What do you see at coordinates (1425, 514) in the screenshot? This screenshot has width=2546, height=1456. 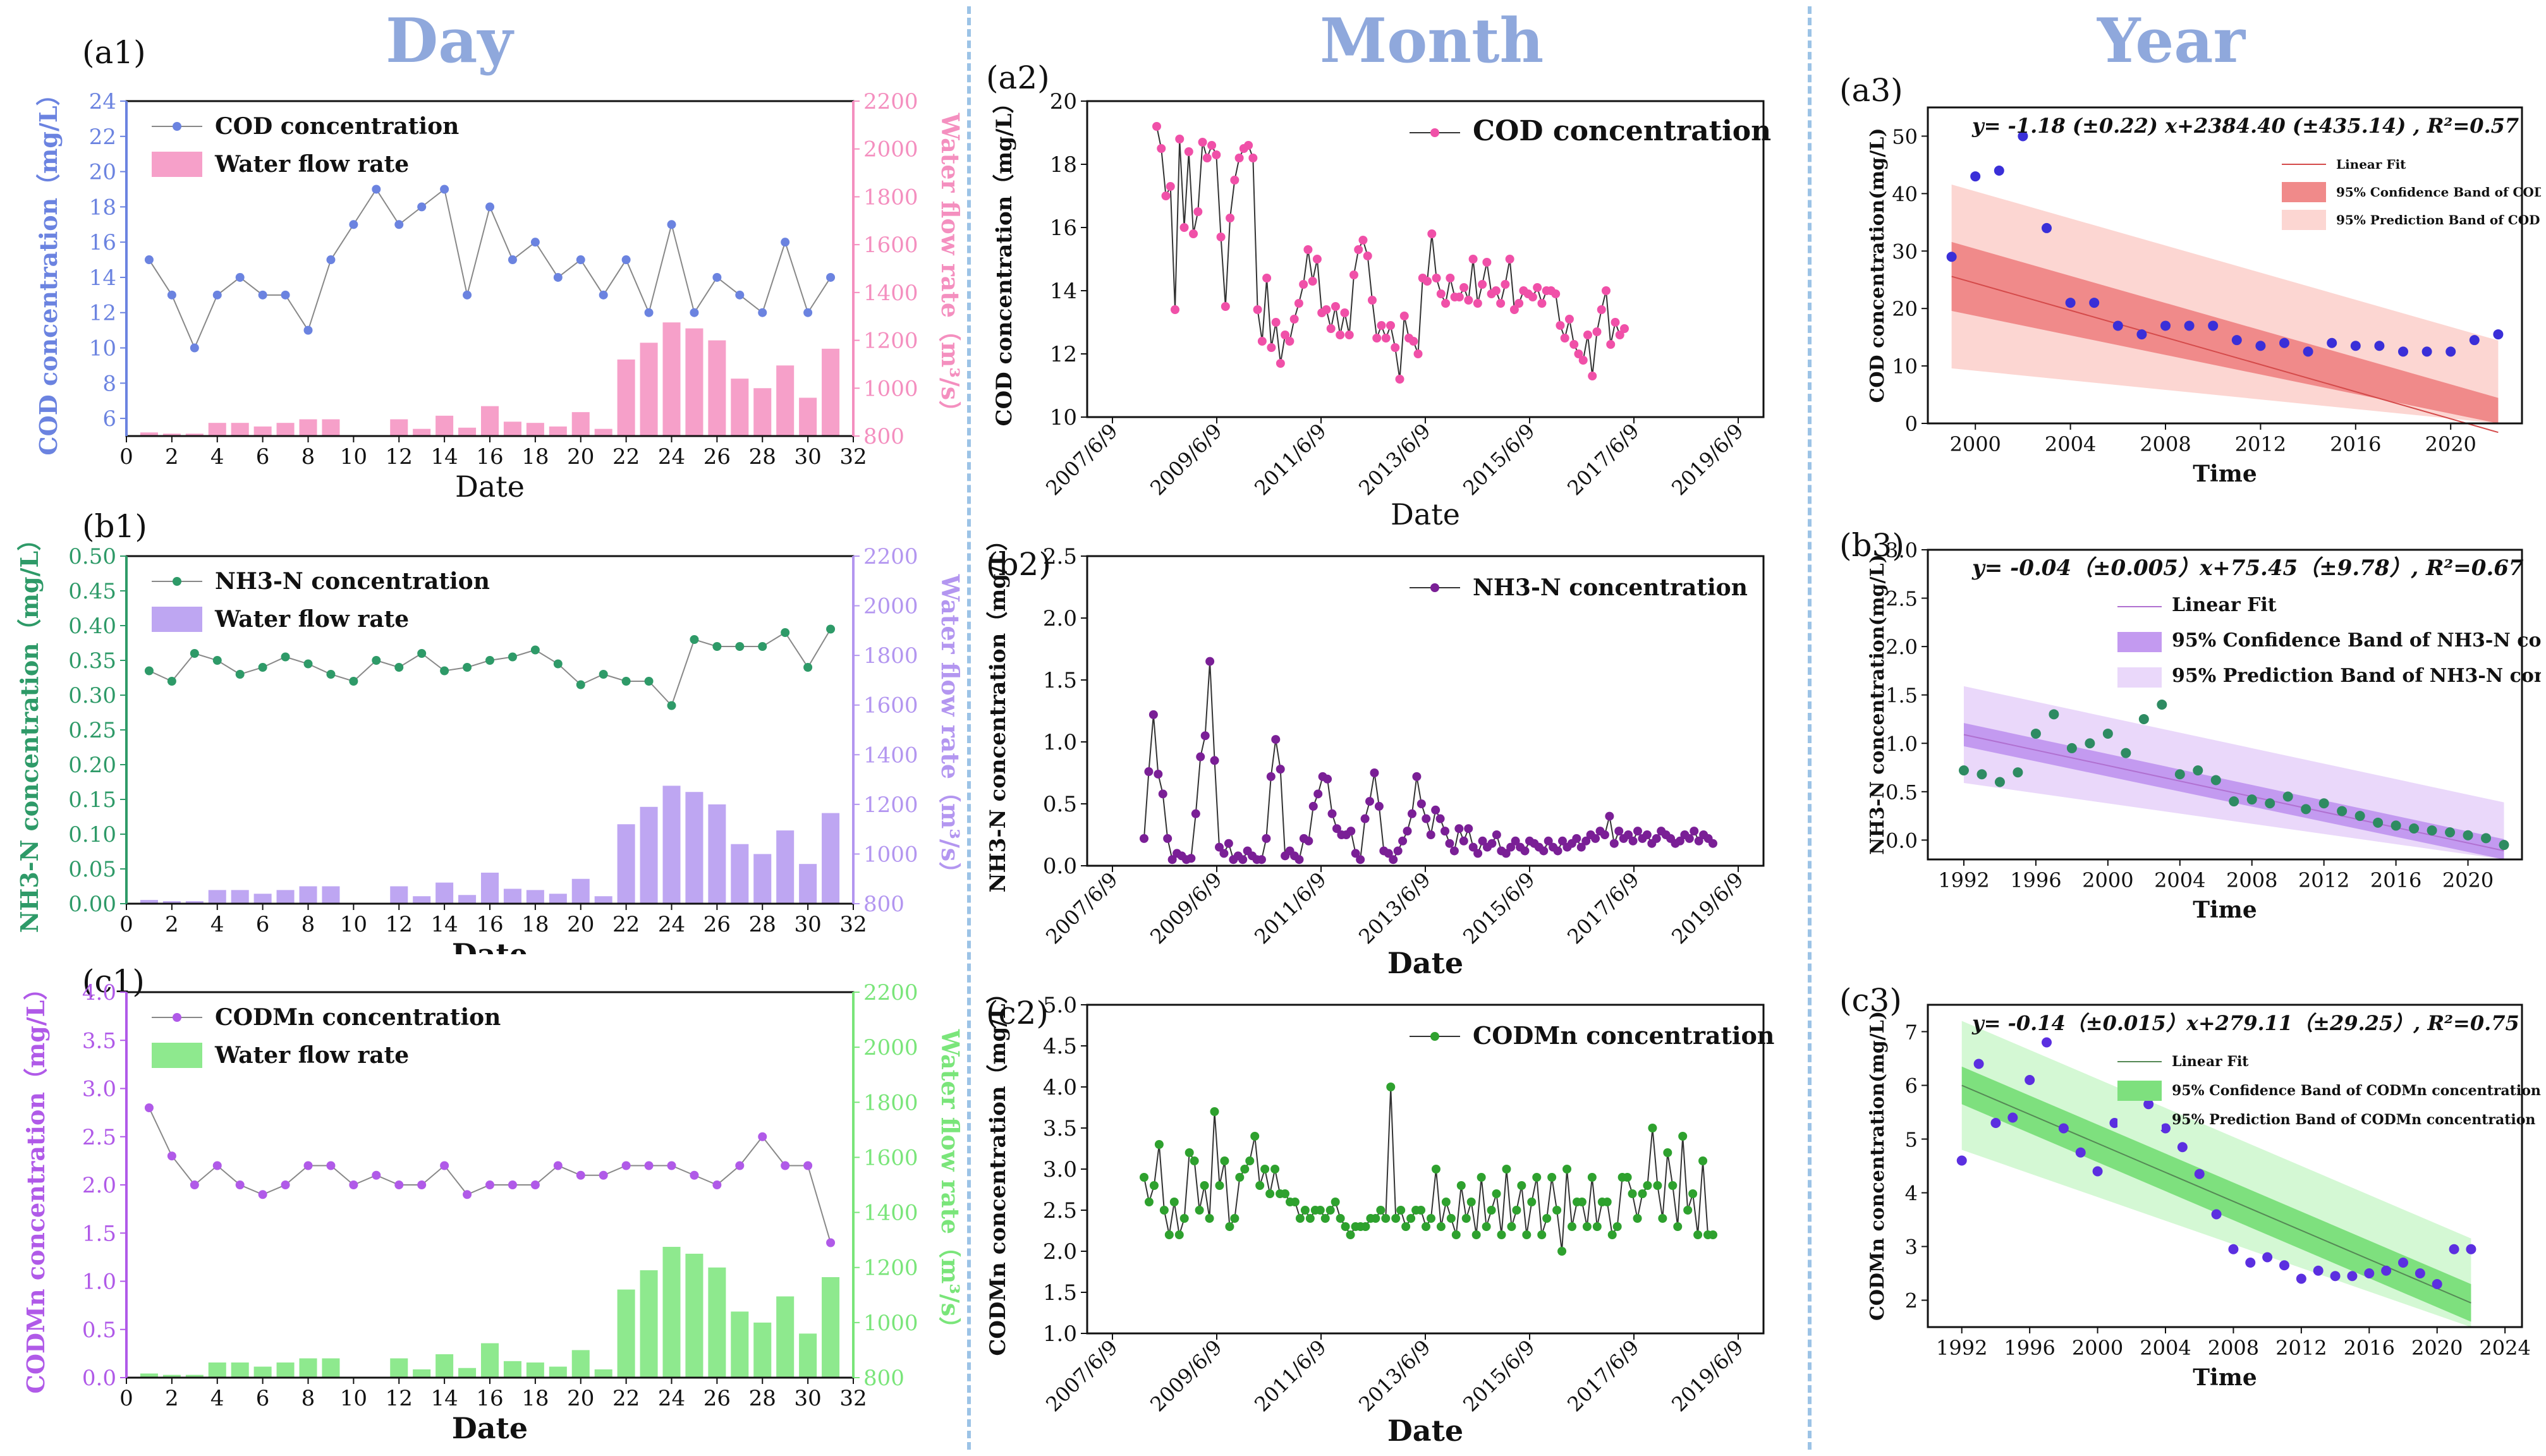 I see `x-axis-title: Date` at bounding box center [1425, 514].